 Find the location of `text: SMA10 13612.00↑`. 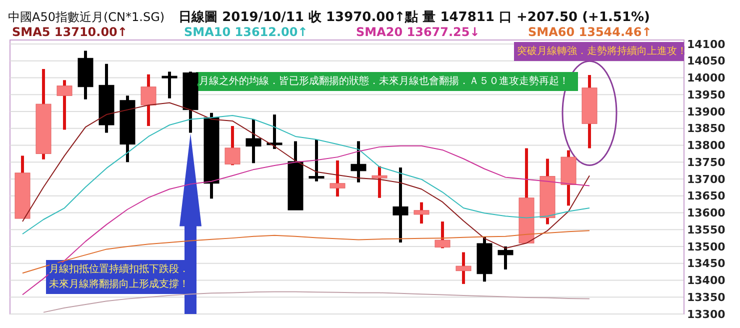

text: SMA10 13612.00↑ is located at coordinates (246, 32).